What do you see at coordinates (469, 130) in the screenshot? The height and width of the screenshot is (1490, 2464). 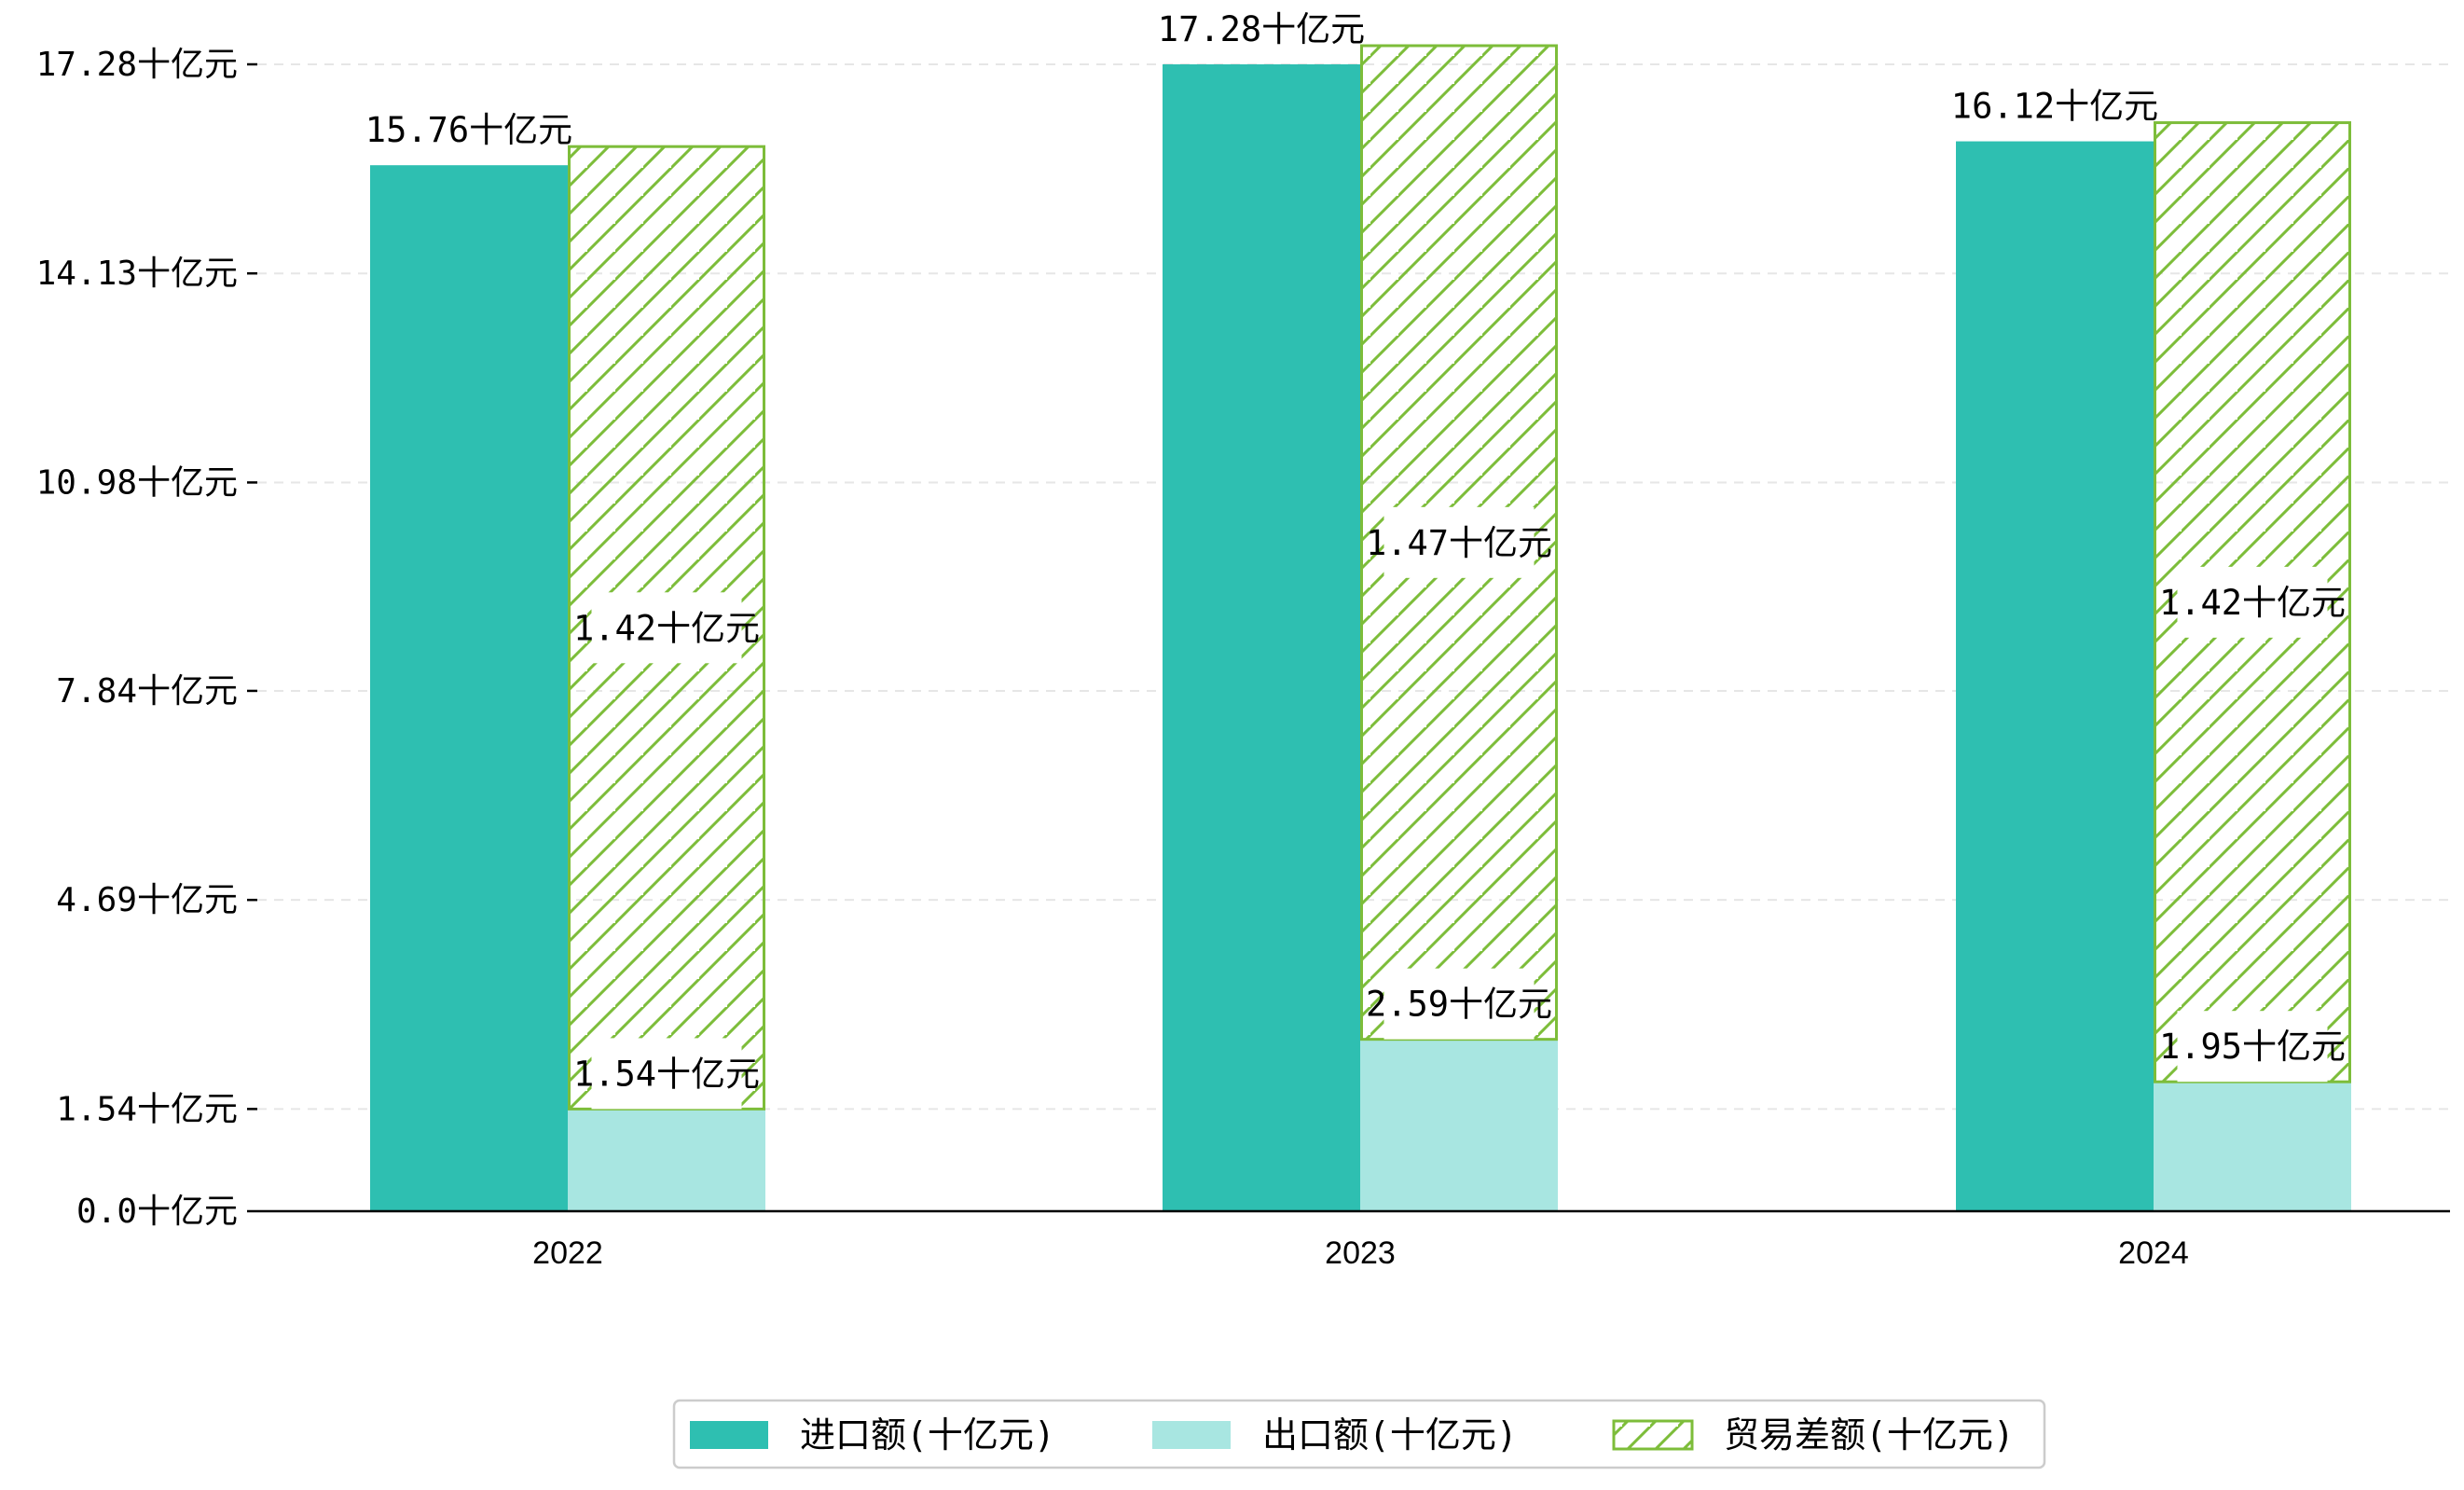 I see `import-value-label: 15.76十亿元` at bounding box center [469, 130].